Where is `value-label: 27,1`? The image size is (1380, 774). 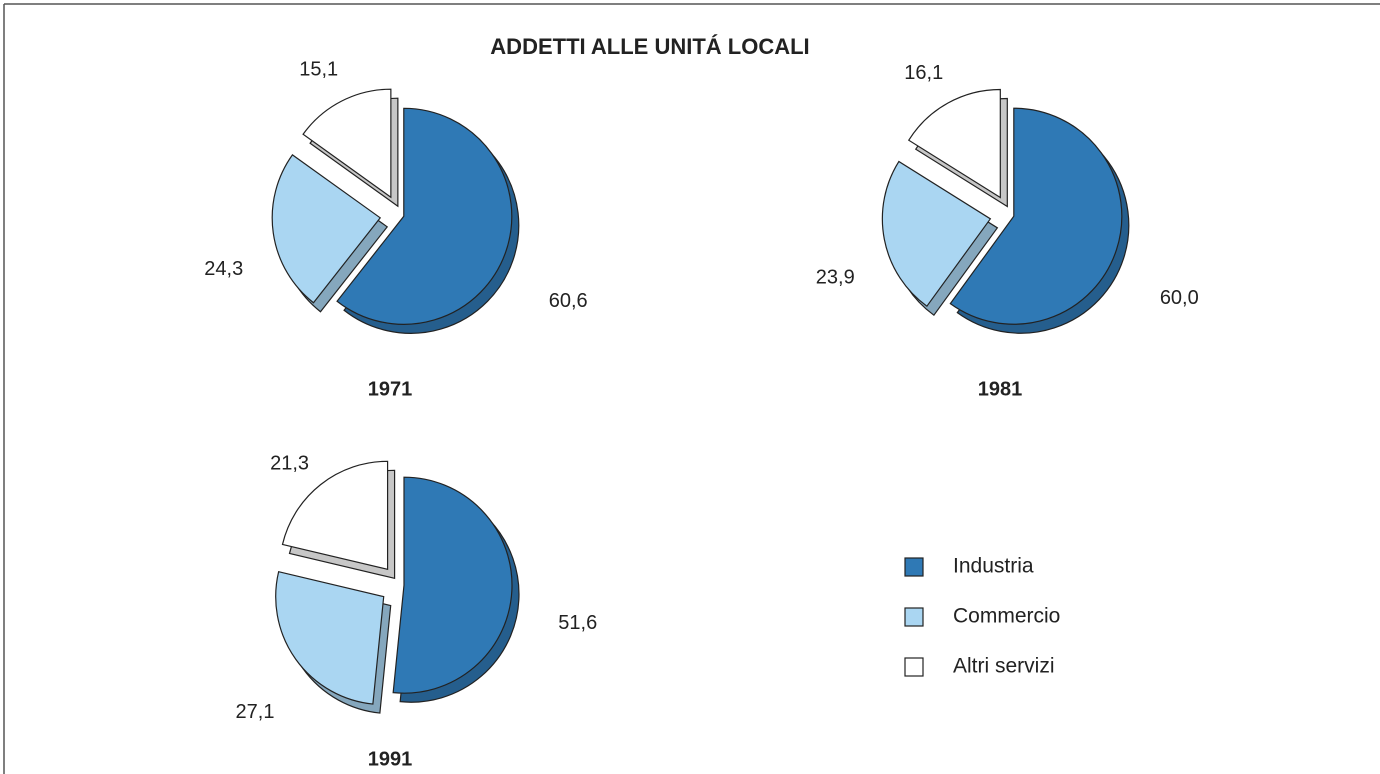 value-label: 27,1 is located at coordinates (255, 712).